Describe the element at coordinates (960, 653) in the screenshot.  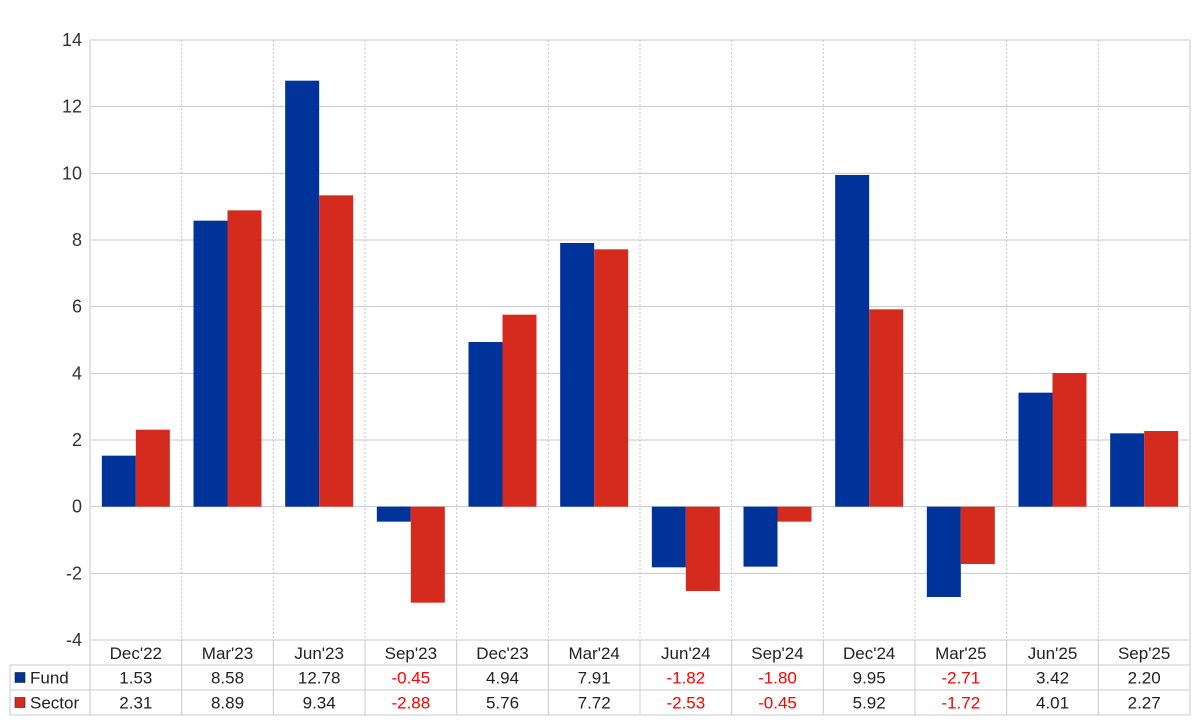
I see `x-tick-label: Mar'25` at that location.